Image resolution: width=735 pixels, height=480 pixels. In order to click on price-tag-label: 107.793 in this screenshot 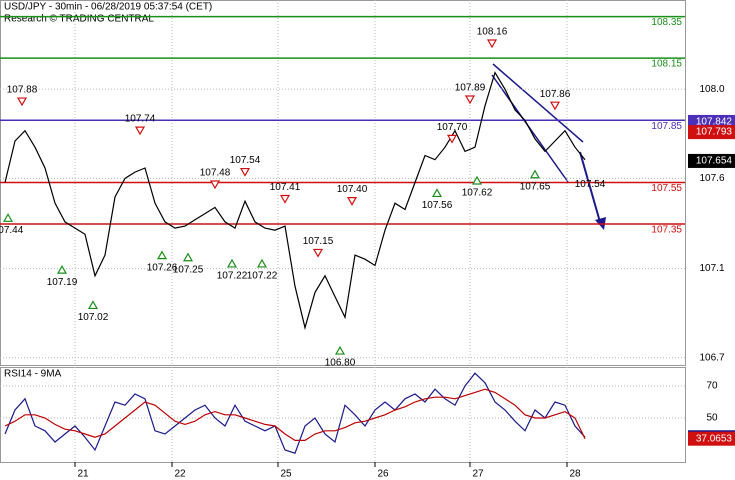, I will do `click(714, 132)`.